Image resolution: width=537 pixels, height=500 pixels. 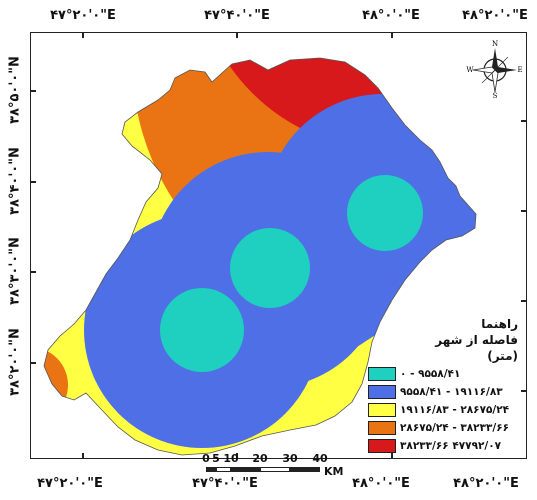 What do you see at coordinates (231, 458) in the screenshot?
I see `scale-label-10: 10` at bounding box center [231, 458].